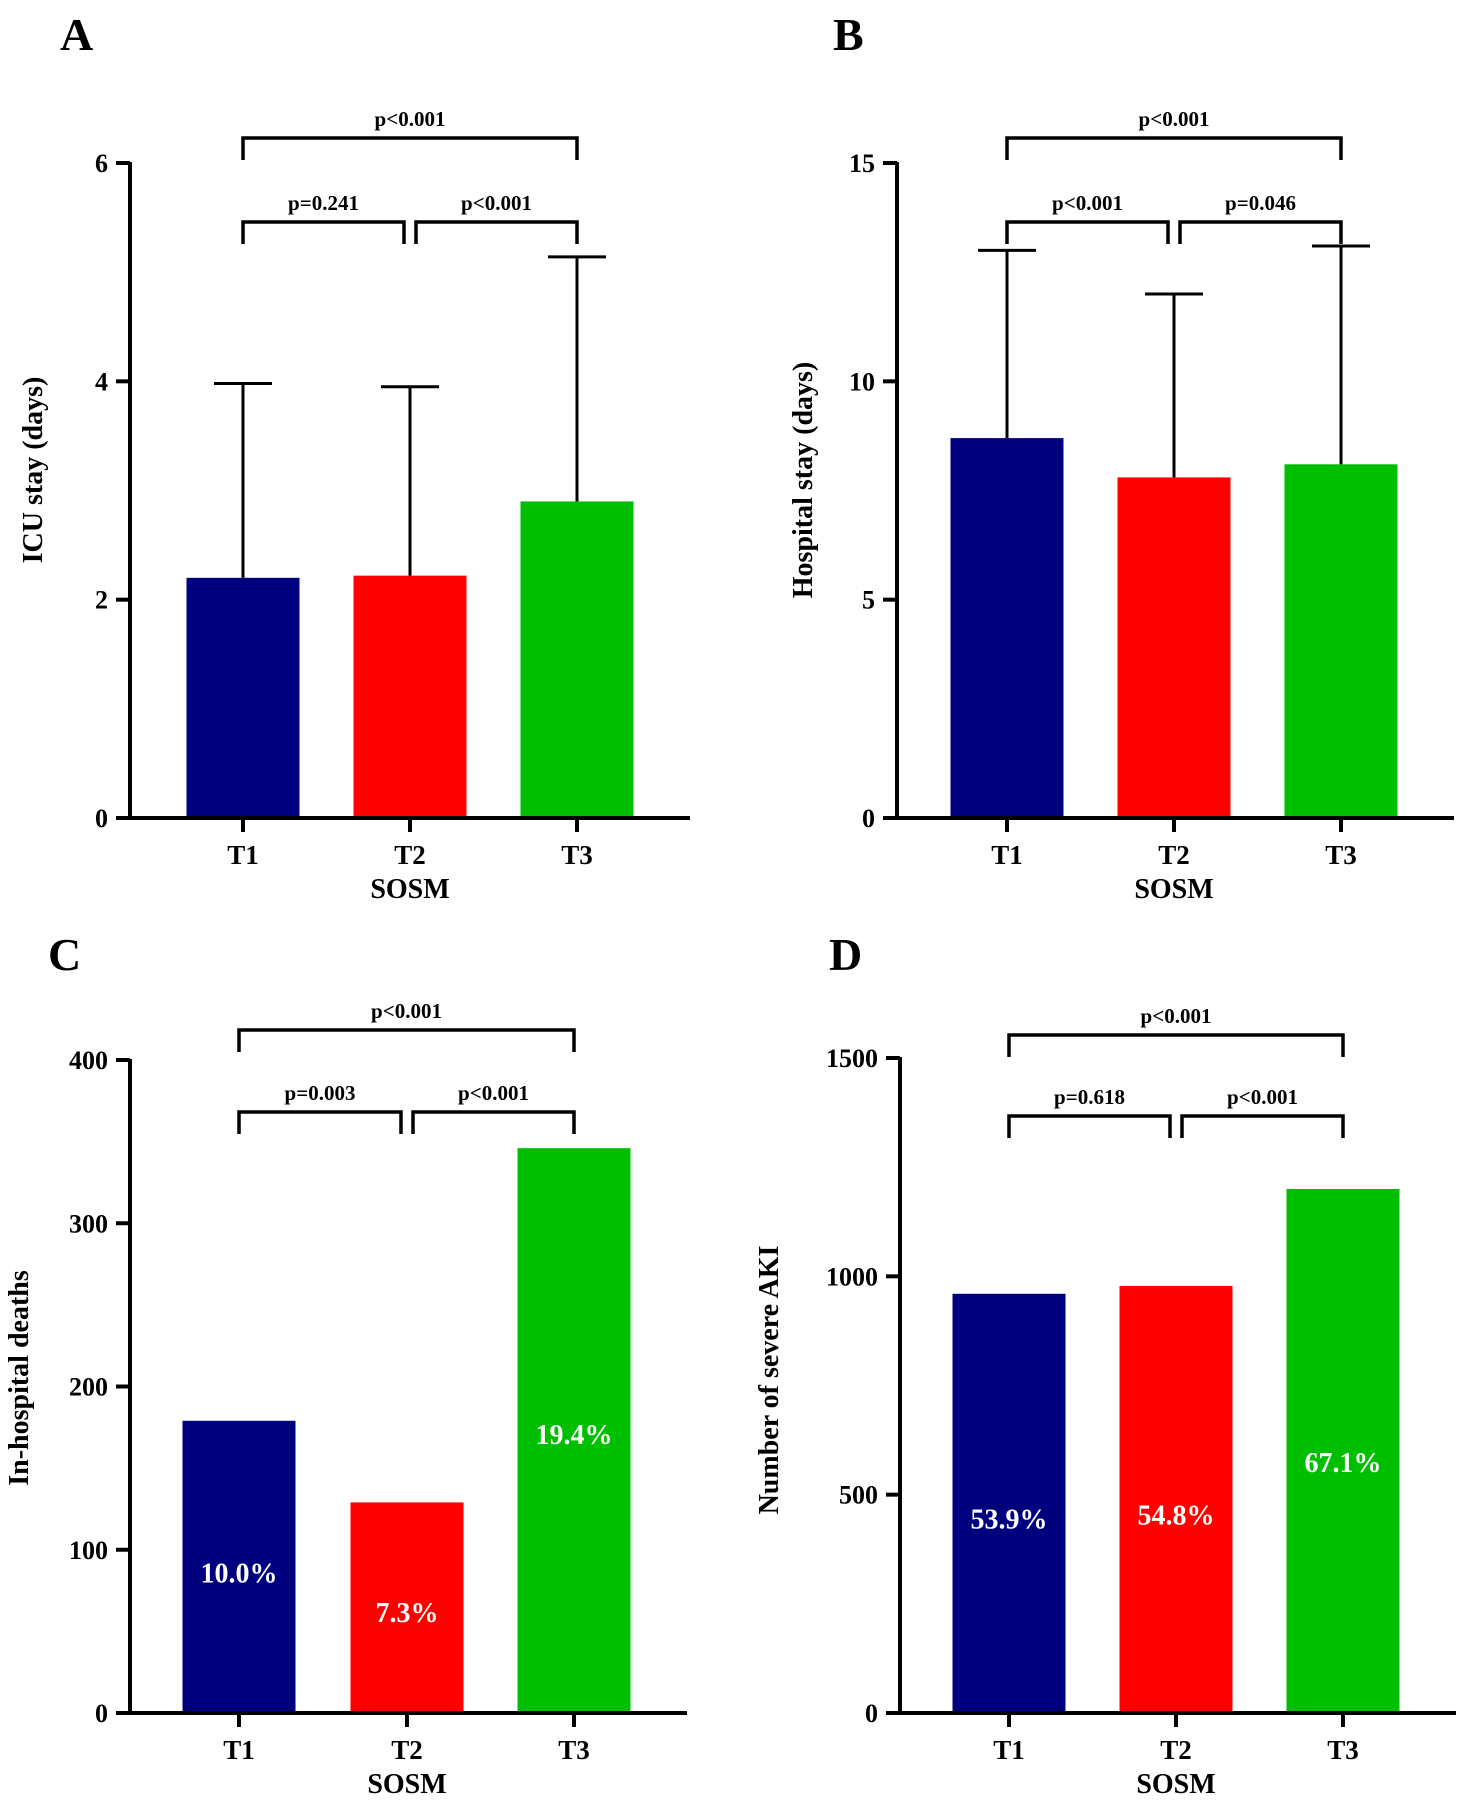  Describe the element at coordinates (574, 1435) in the screenshot. I see `data-label-t3: 19.4%` at that location.